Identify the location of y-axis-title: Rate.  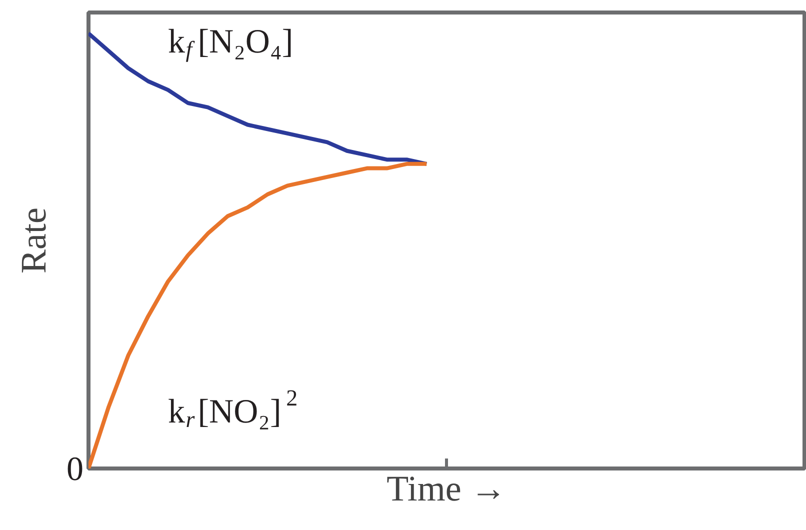
(34, 241).